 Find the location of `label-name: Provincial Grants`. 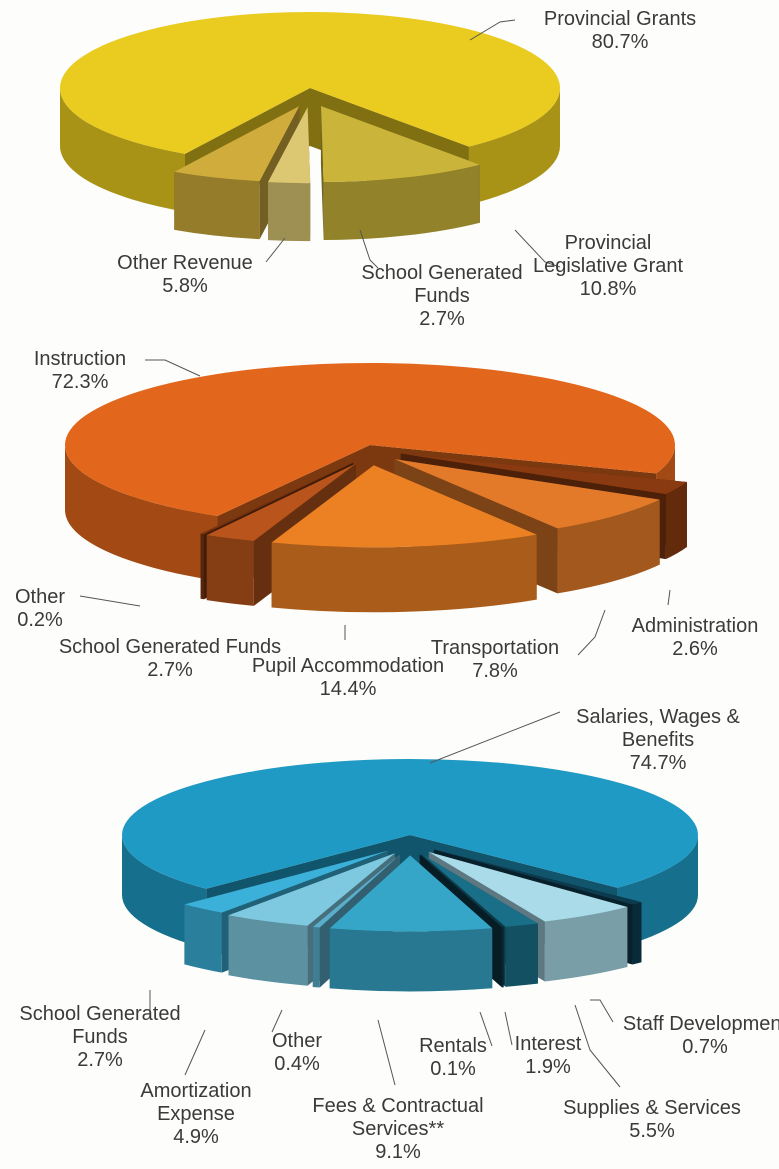

label-name: Provincial Grants is located at coordinates (620, 19).